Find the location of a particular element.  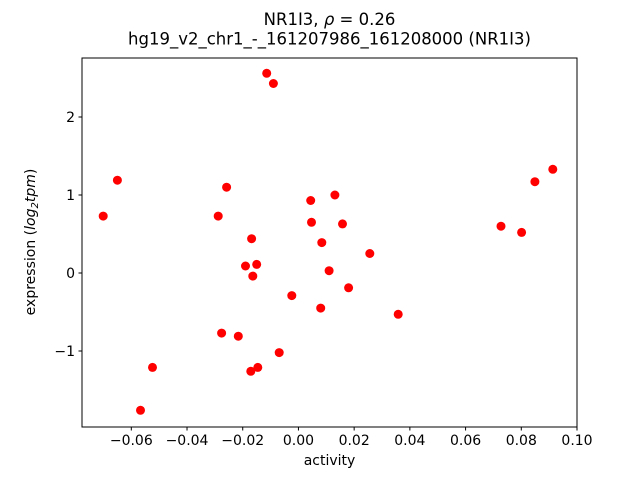

x-tick-label: −0.06 is located at coordinates (131, 441).